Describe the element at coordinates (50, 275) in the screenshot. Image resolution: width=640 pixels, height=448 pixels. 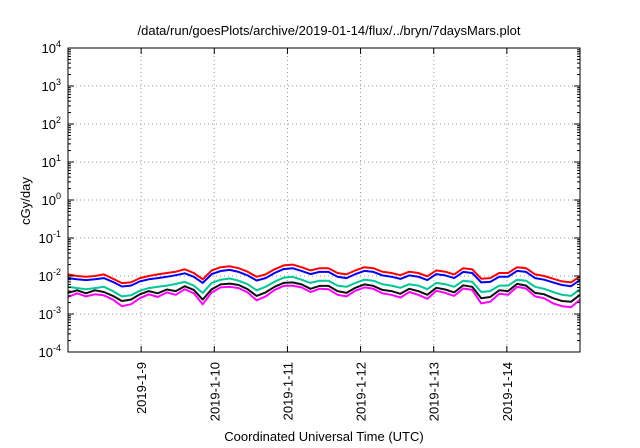
I see `y-tick-label: 10⁻²` at that location.